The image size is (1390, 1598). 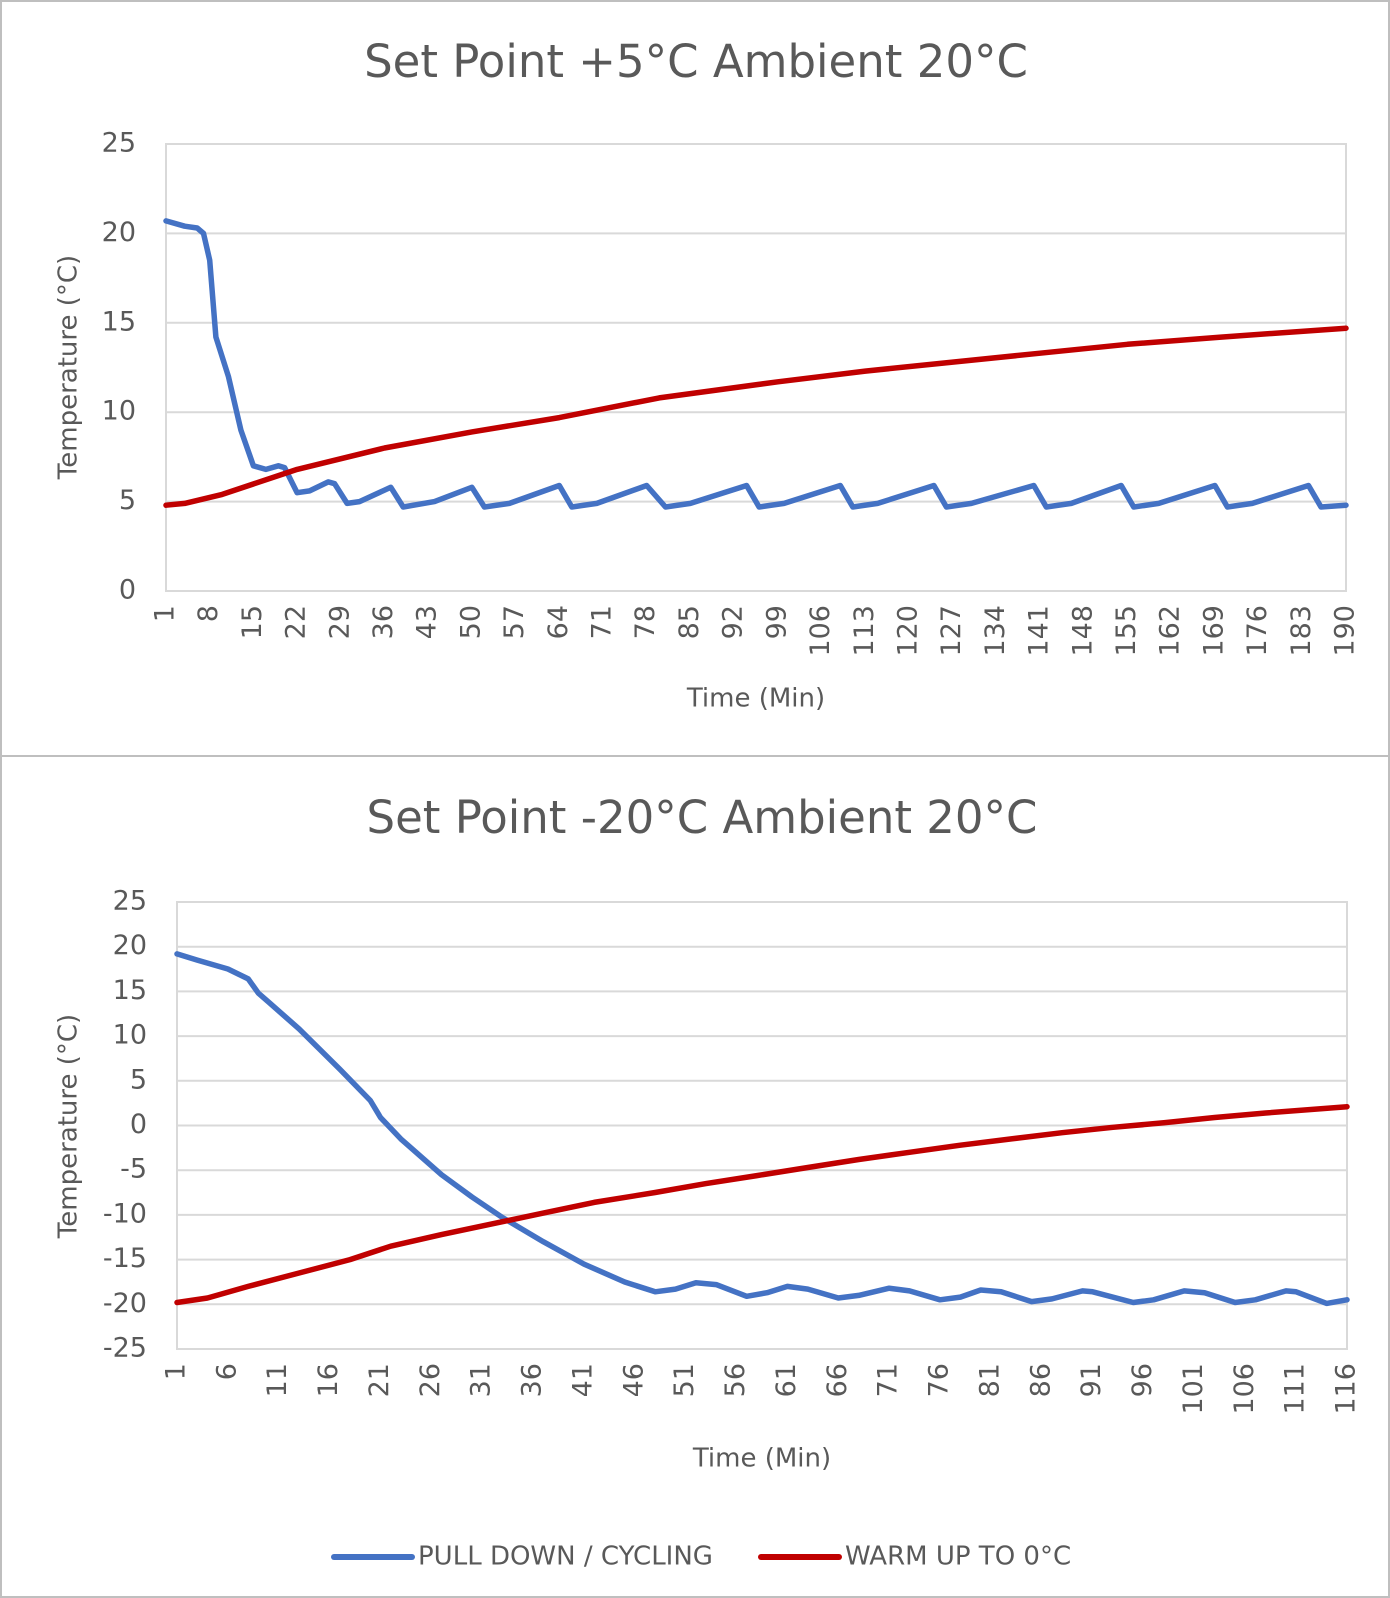 I want to click on legend-label: WARM UP TO 0°C, so click(x=958, y=1557).